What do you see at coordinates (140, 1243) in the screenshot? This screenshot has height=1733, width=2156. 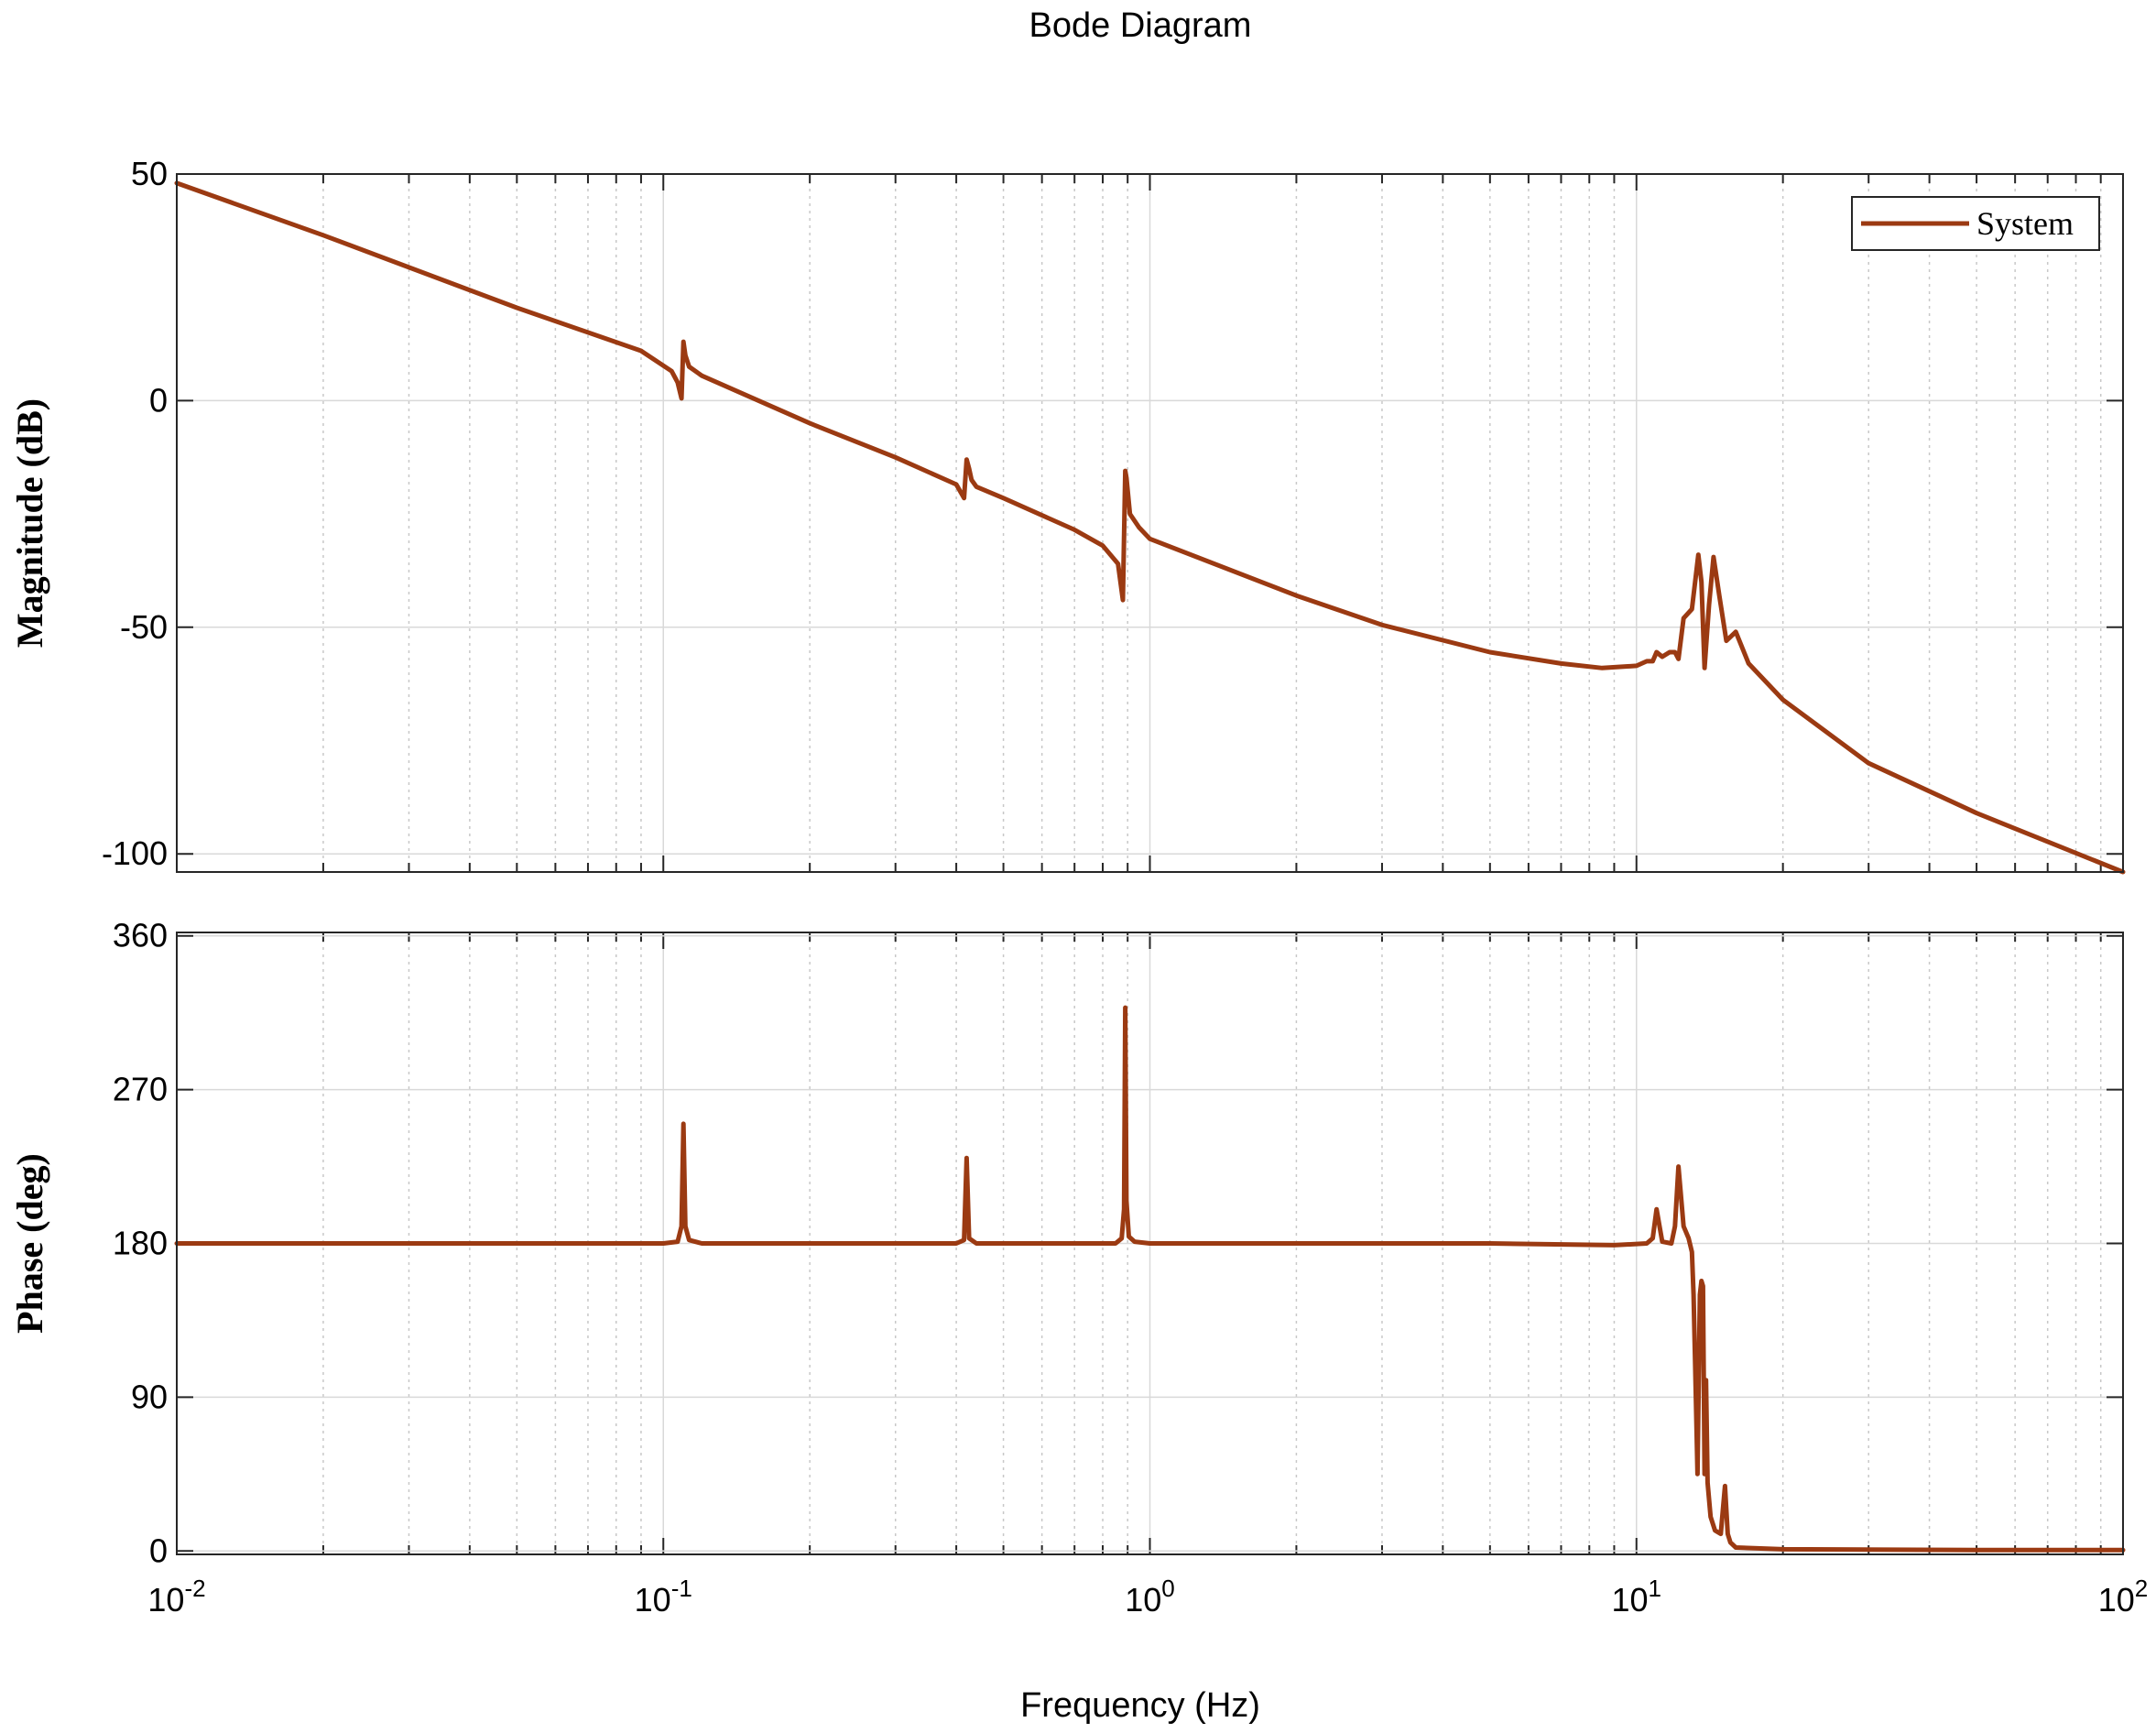 I see `y-tick-label: 180` at bounding box center [140, 1243].